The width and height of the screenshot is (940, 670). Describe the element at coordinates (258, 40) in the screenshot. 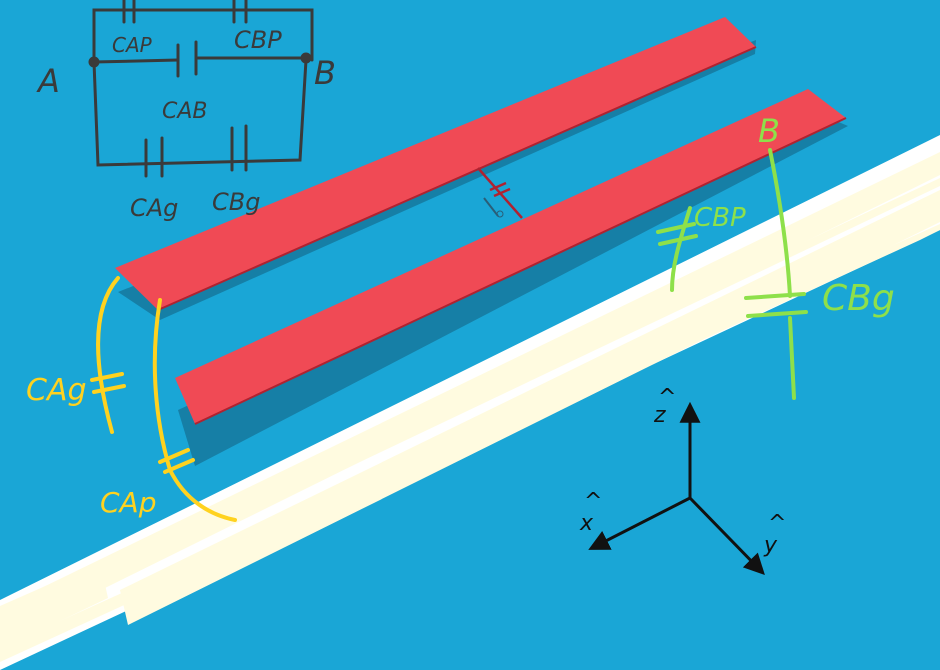

I see `schematic-cap-bp: CBP` at that location.